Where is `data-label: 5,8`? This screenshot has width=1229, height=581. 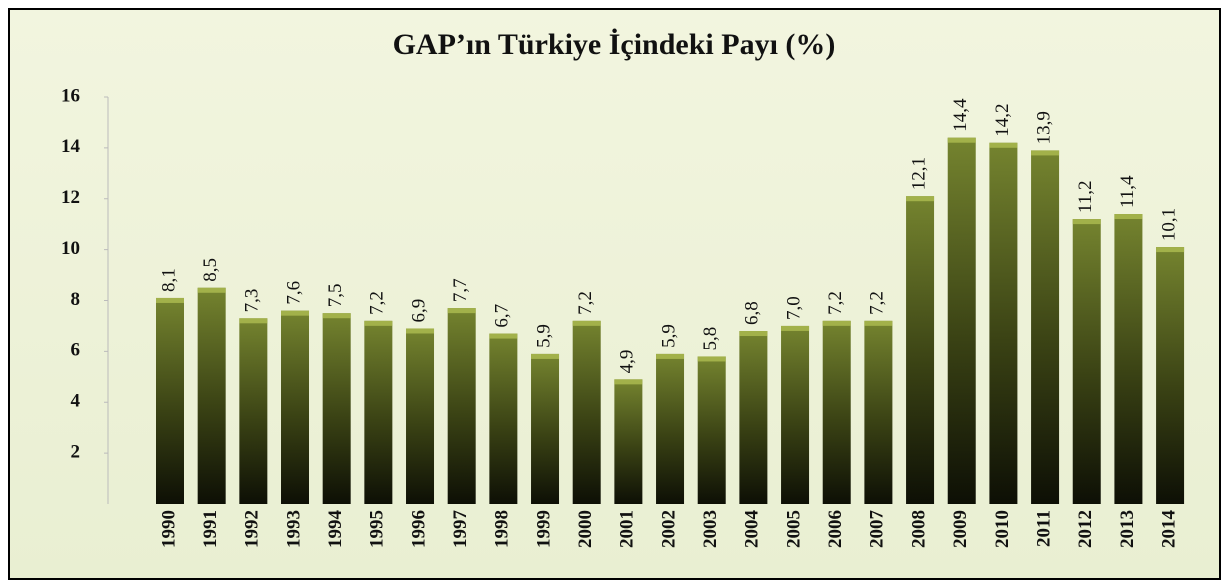
data-label: 5,8 is located at coordinates (710, 339).